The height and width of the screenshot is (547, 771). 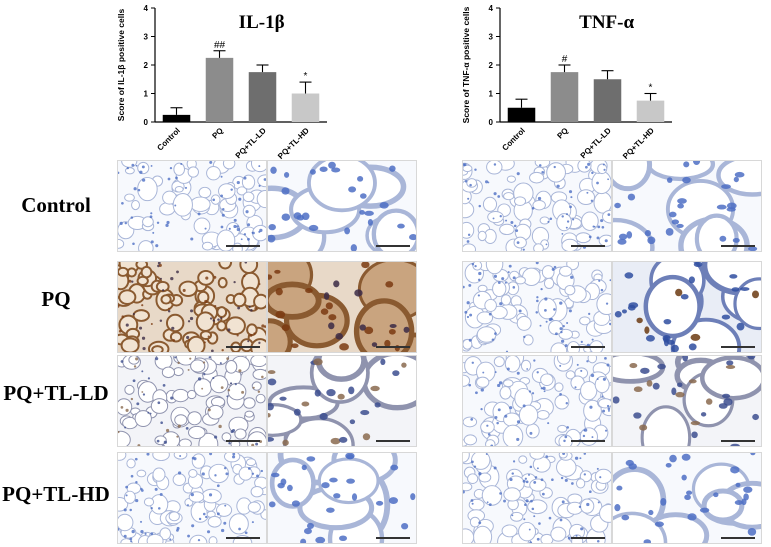 What do you see at coordinates (588, 538) in the screenshot?
I see `scale-bar` at bounding box center [588, 538].